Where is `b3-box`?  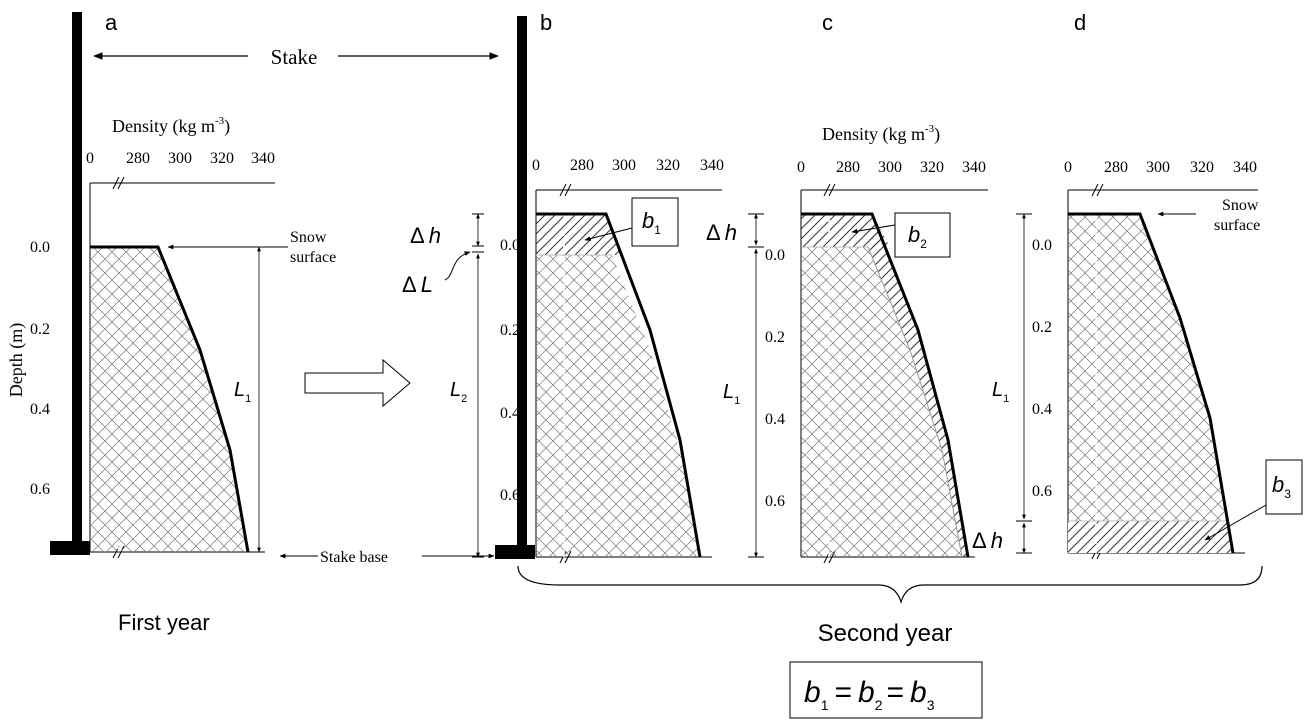
b3-box is located at coordinates (1284, 487).